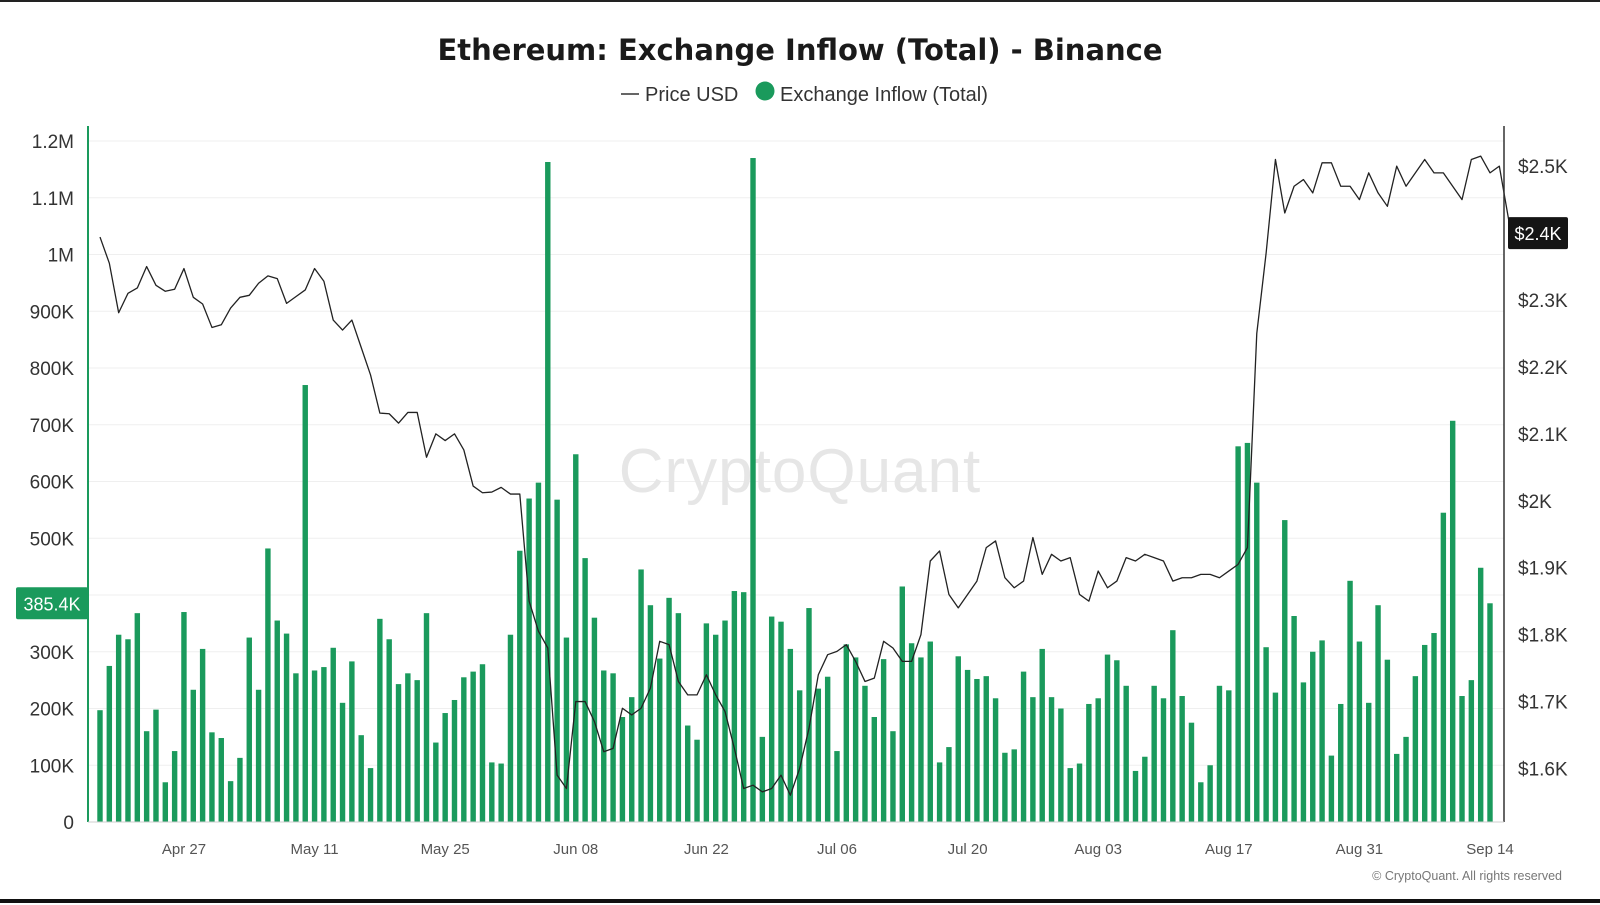  What do you see at coordinates (52, 426) in the screenshot?
I see `left-tick-label: 700K` at bounding box center [52, 426].